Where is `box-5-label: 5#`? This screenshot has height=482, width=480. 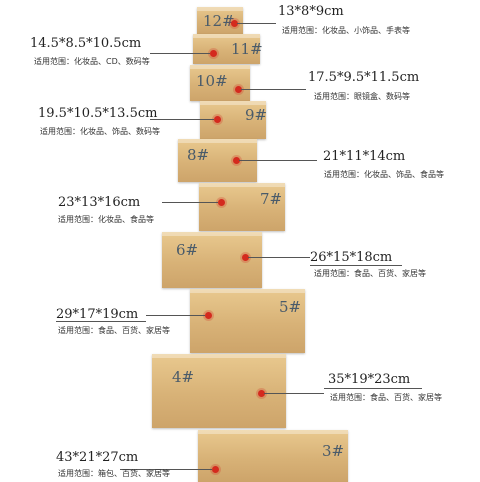
box-5-label: 5# is located at coordinates (290, 307).